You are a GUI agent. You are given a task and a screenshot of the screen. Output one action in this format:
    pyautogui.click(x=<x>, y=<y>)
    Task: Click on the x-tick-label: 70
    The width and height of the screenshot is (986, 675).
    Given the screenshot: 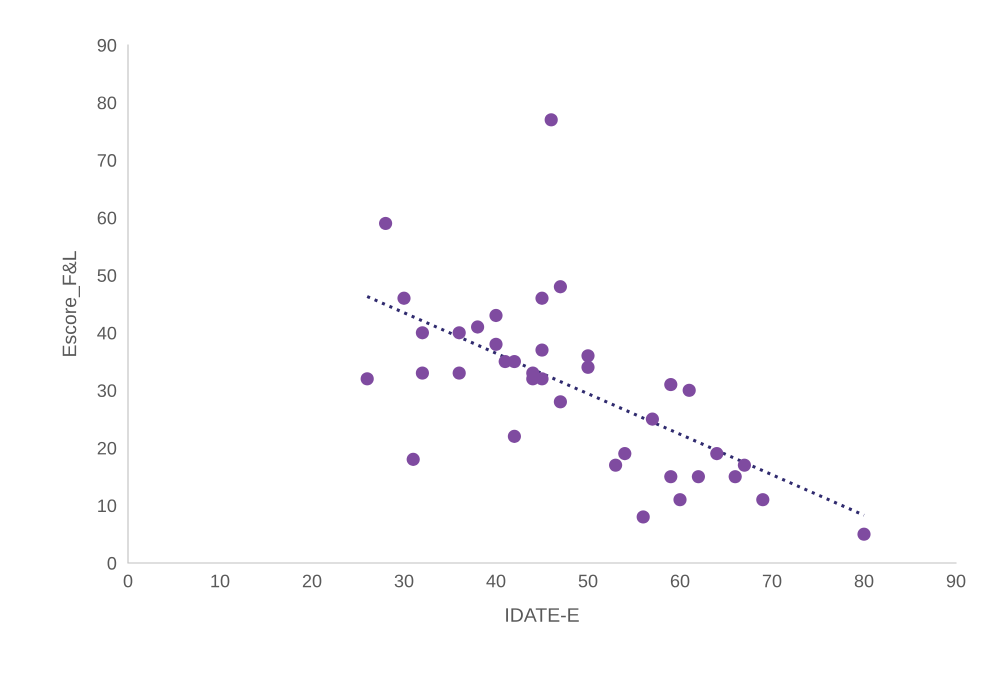 What is the action you would take?
    pyautogui.click(x=772, y=581)
    